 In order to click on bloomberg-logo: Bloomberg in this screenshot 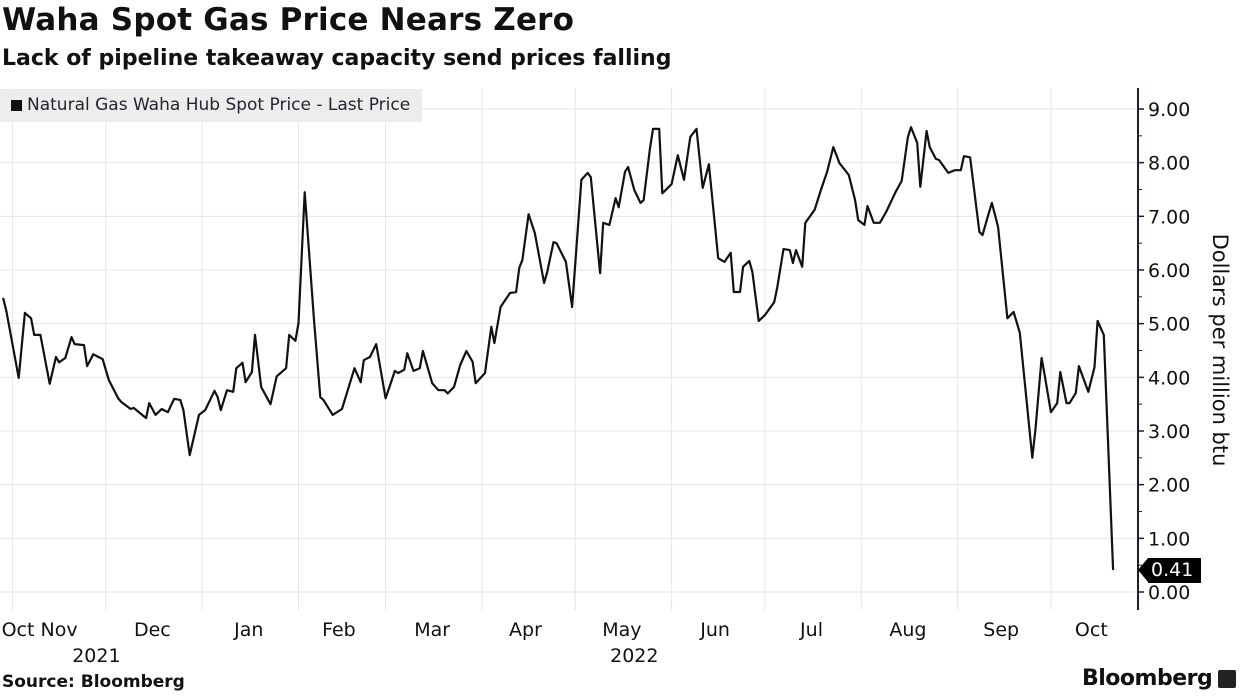, I will do `click(1147, 678)`.